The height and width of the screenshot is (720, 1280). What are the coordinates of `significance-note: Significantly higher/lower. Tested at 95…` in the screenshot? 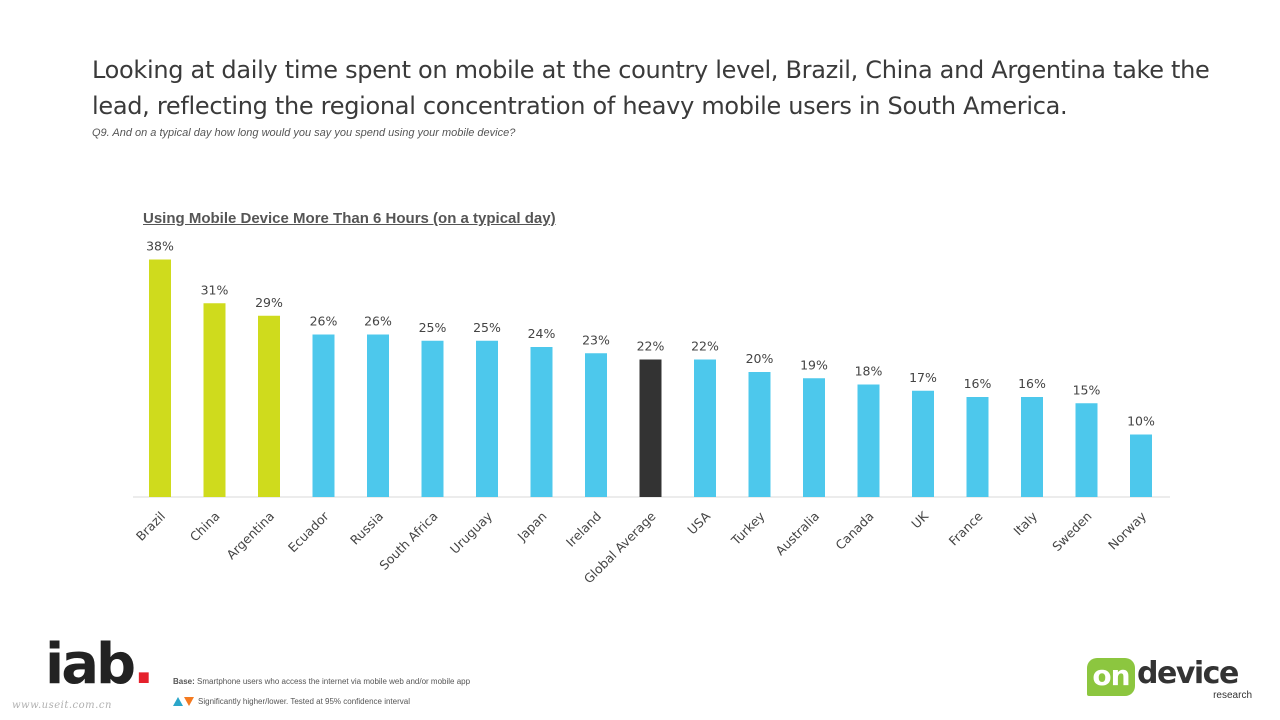 It's located at (291, 701).